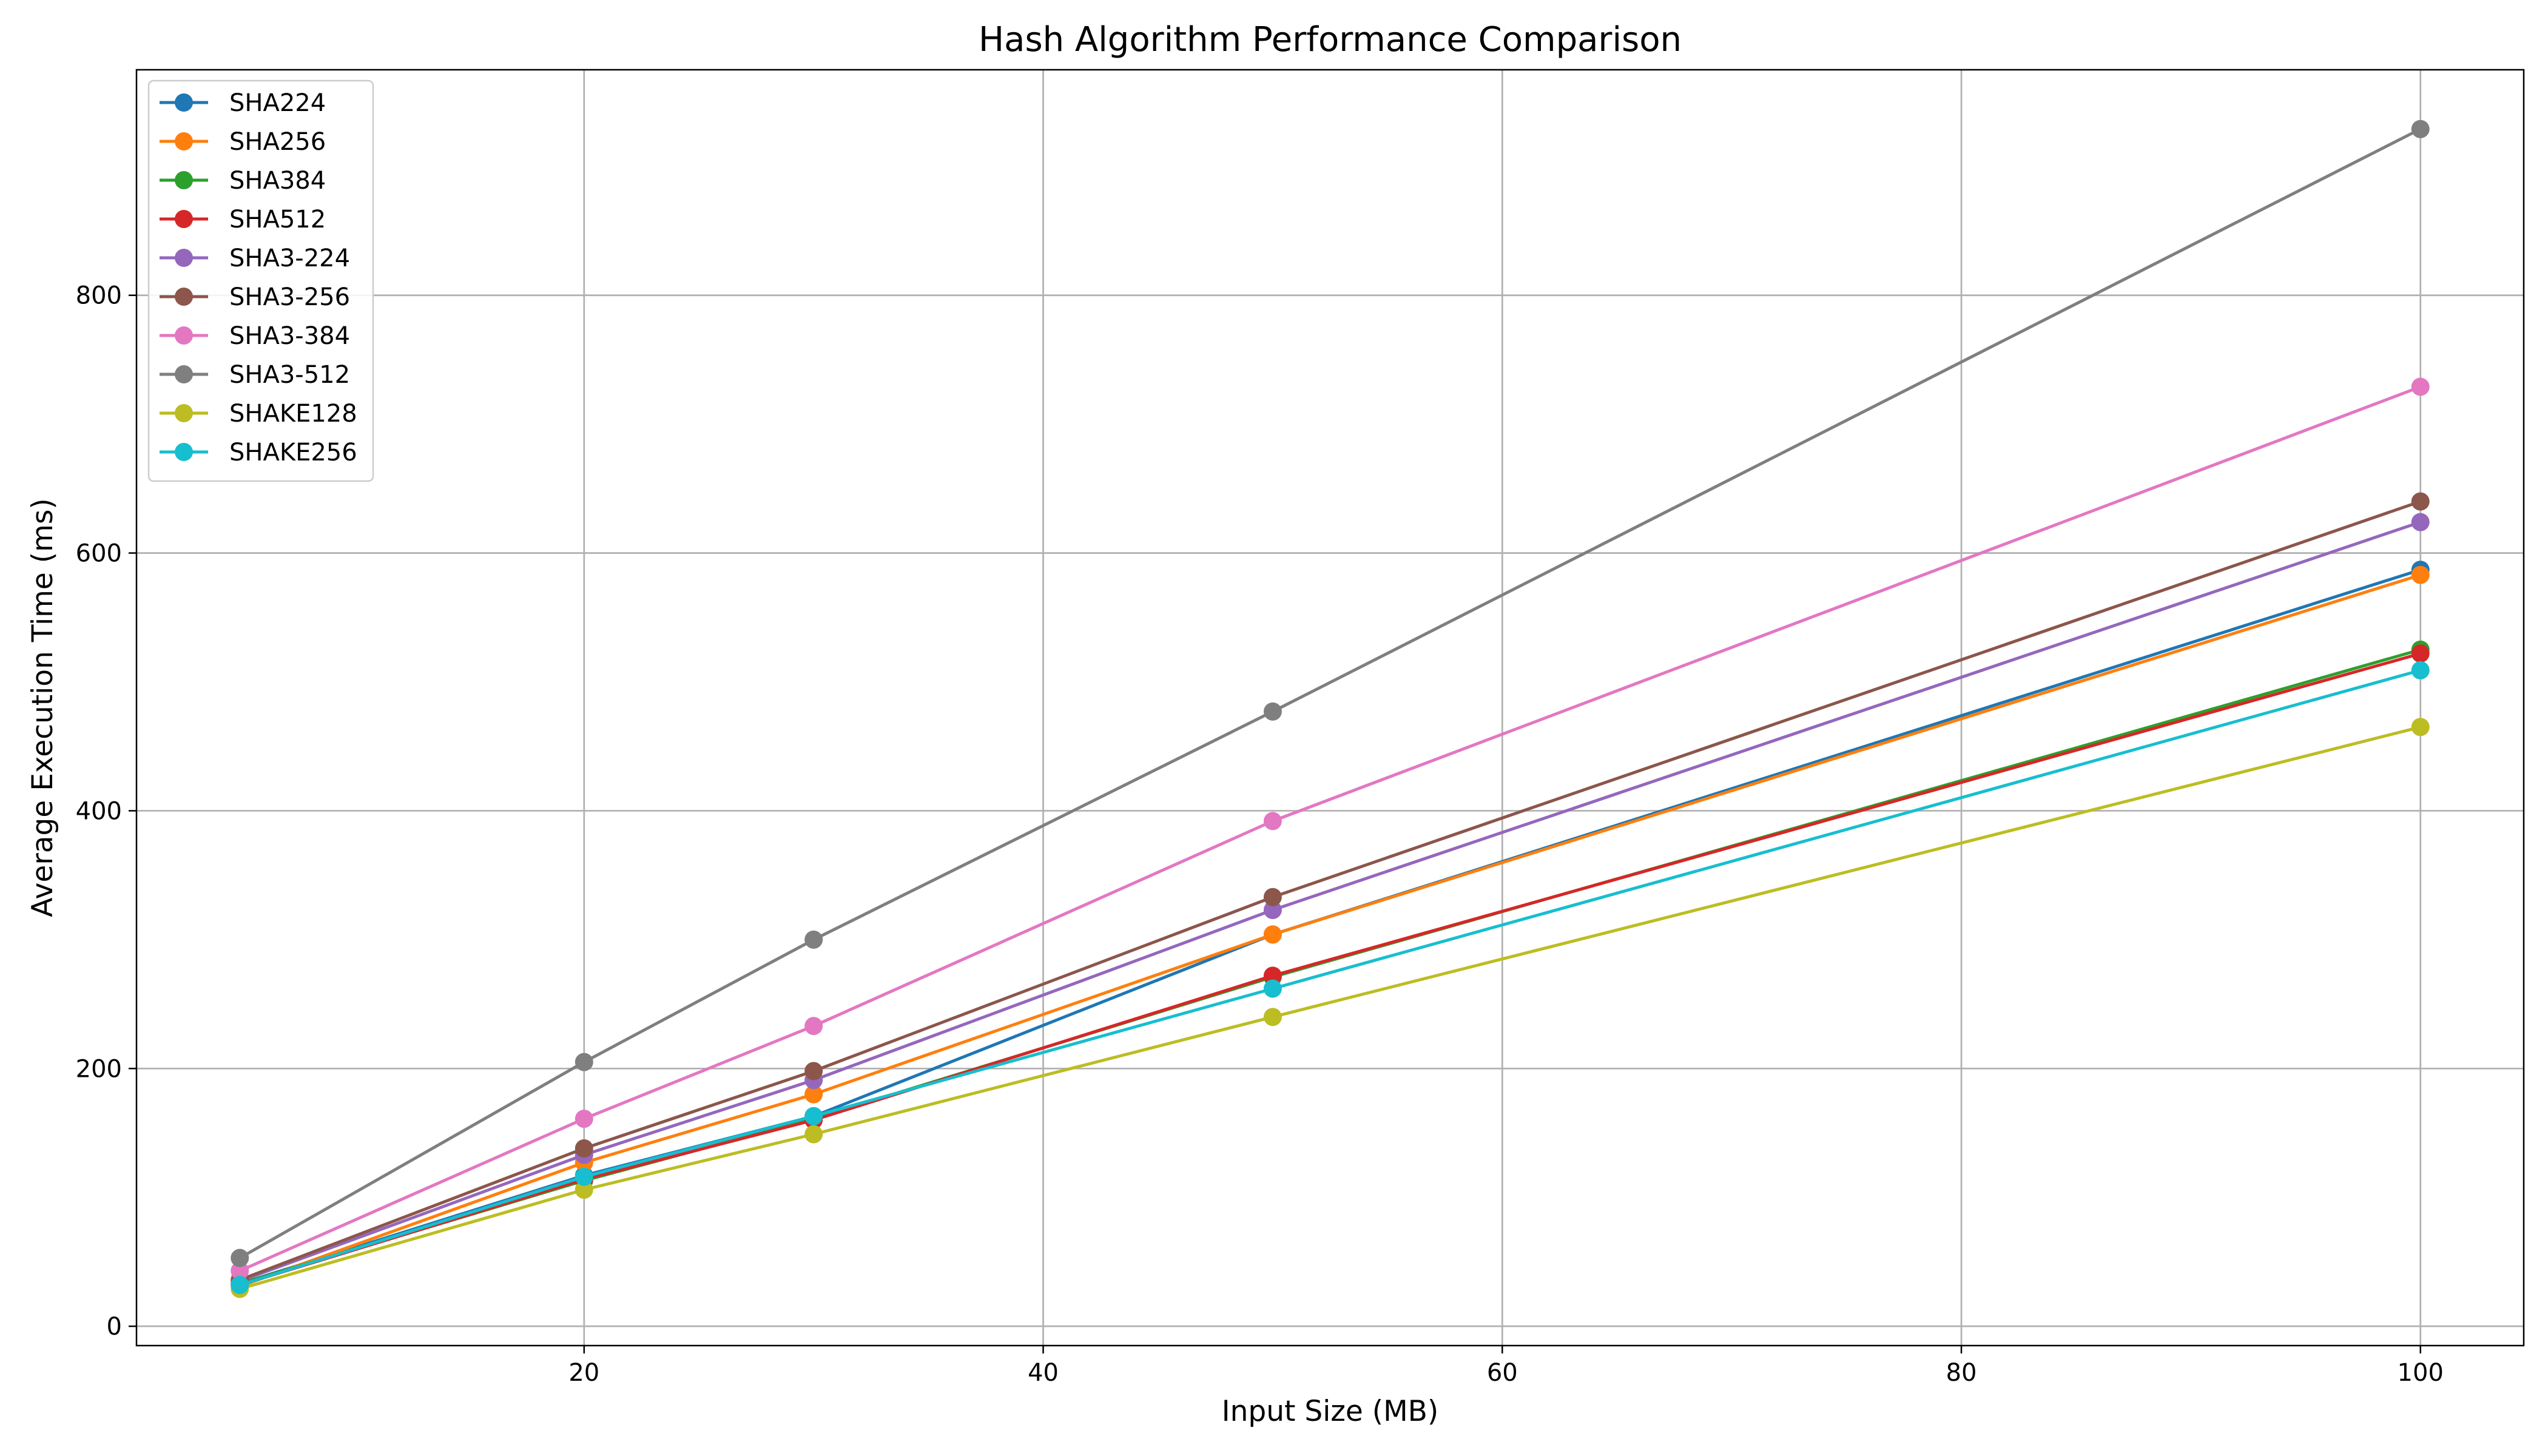  Describe the element at coordinates (1330, 1411) in the screenshot. I see `x-axis-label: Input Size (MB)` at that location.